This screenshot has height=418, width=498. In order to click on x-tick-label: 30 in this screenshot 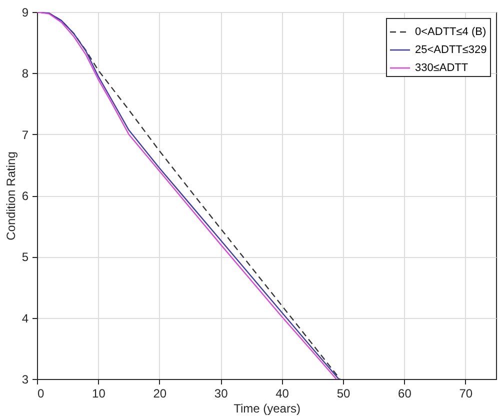, I will do `click(221, 393)`.